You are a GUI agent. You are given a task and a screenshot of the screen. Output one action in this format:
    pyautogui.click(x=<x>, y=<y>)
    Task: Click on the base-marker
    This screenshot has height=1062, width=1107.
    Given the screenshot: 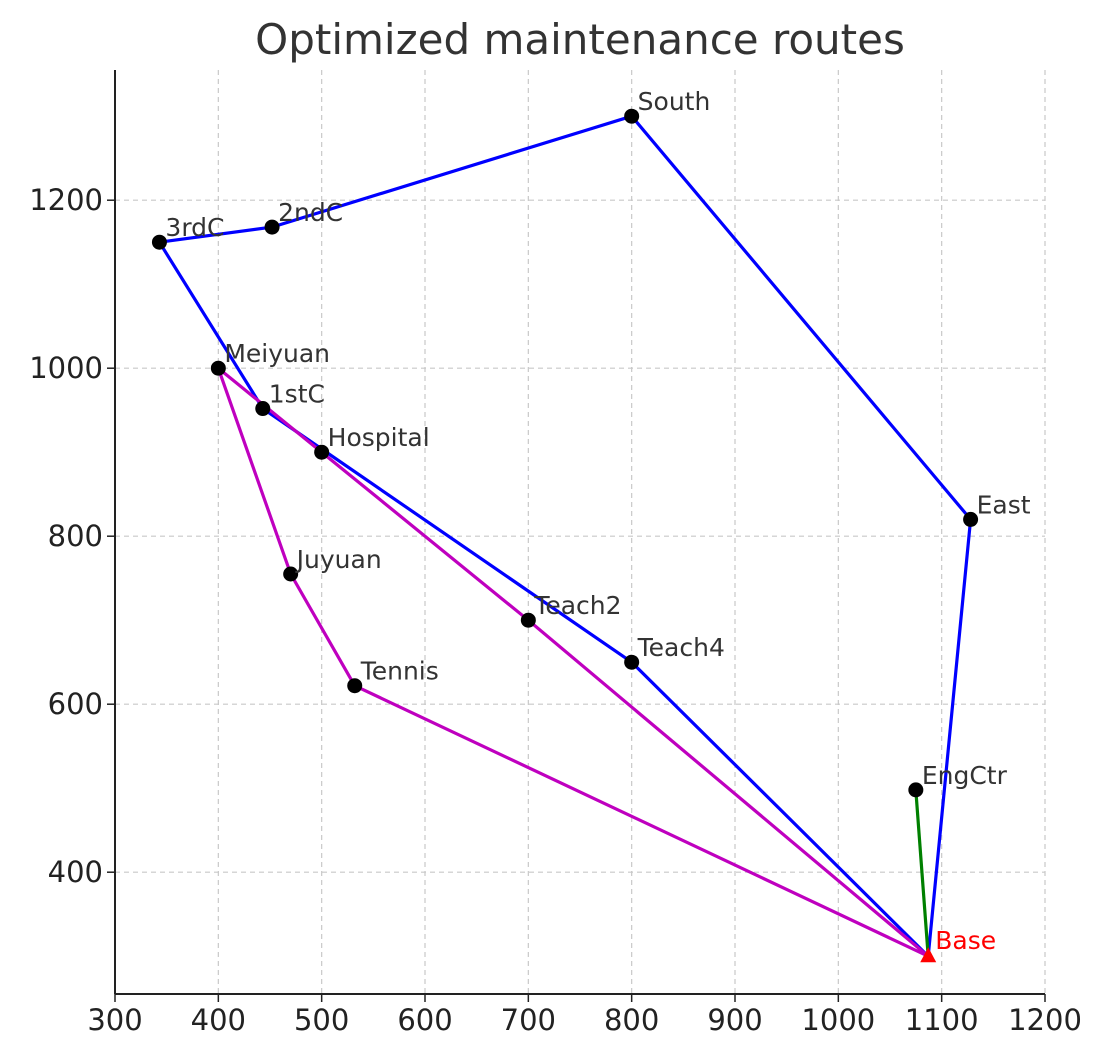 What is the action you would take?
    pyautogui.click(x=928, y=955)
    